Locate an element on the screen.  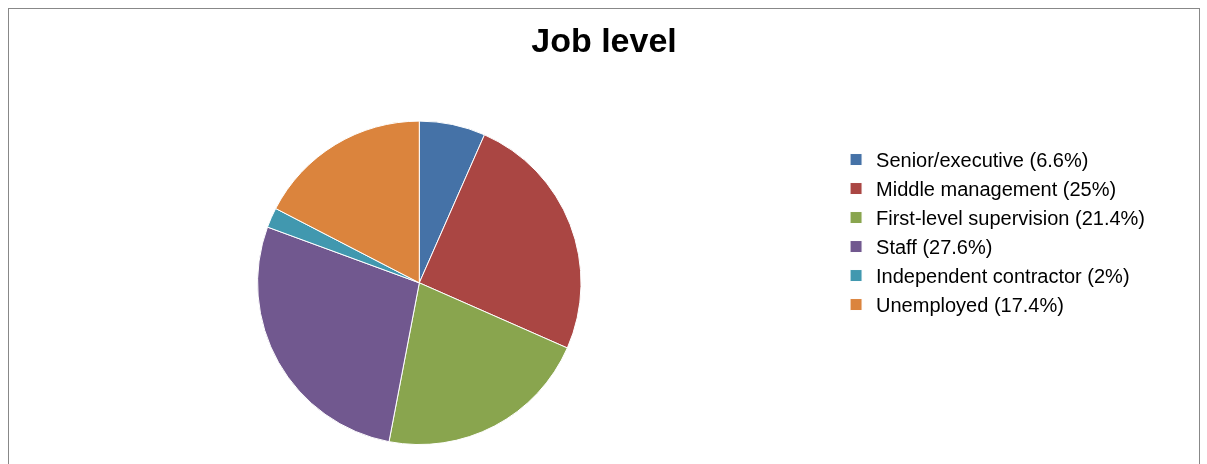
legend-label: Staff (27.6%) is located at coordinates (934, 247).